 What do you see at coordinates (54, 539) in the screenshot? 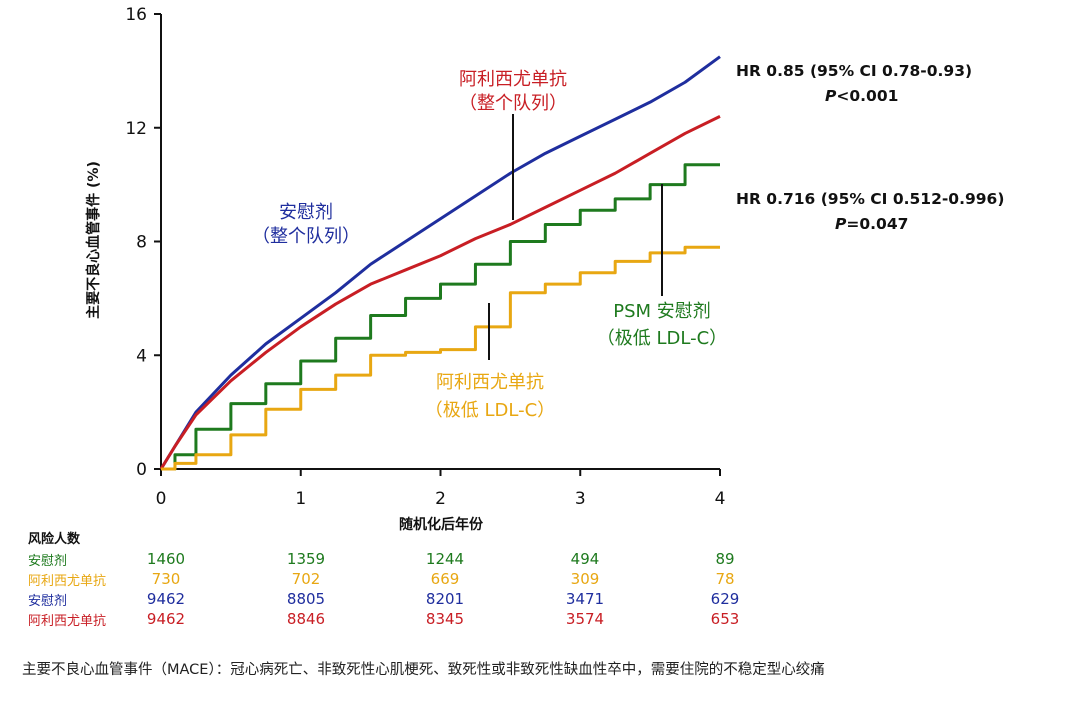
I see `risk-table-title: 风险人数` at bounding box center [54, 539].